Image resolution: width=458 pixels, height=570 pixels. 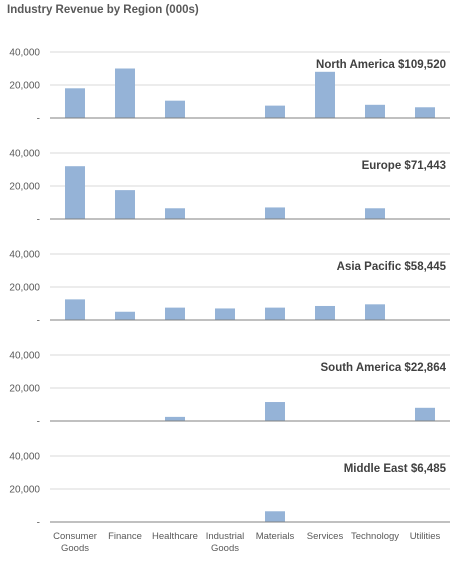 I want to click on category-label: Industrial, so click(x=225, y=536).